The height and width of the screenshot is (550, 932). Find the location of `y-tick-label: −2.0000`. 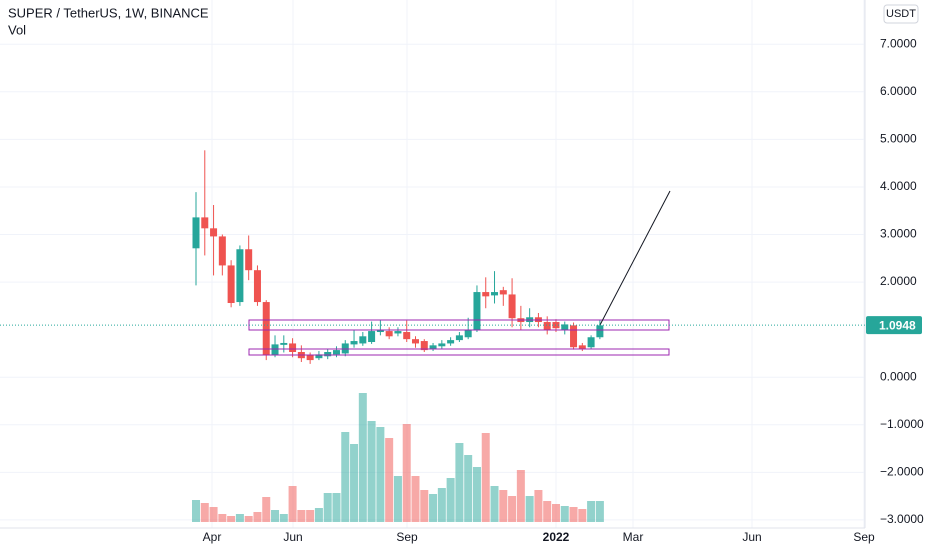

y-tick-label: −2.0000 is located at coordinates (902, 472).